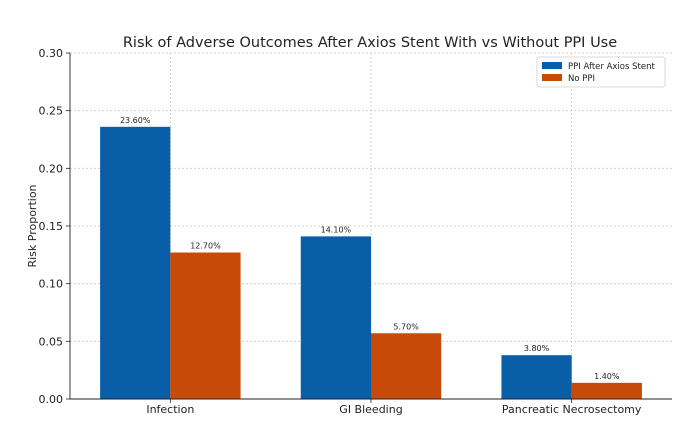 Image resolution: width=700 pixels, height=432 pixels. I want to click on legend-label: PPI After Axios Stent, so click(611, 67).